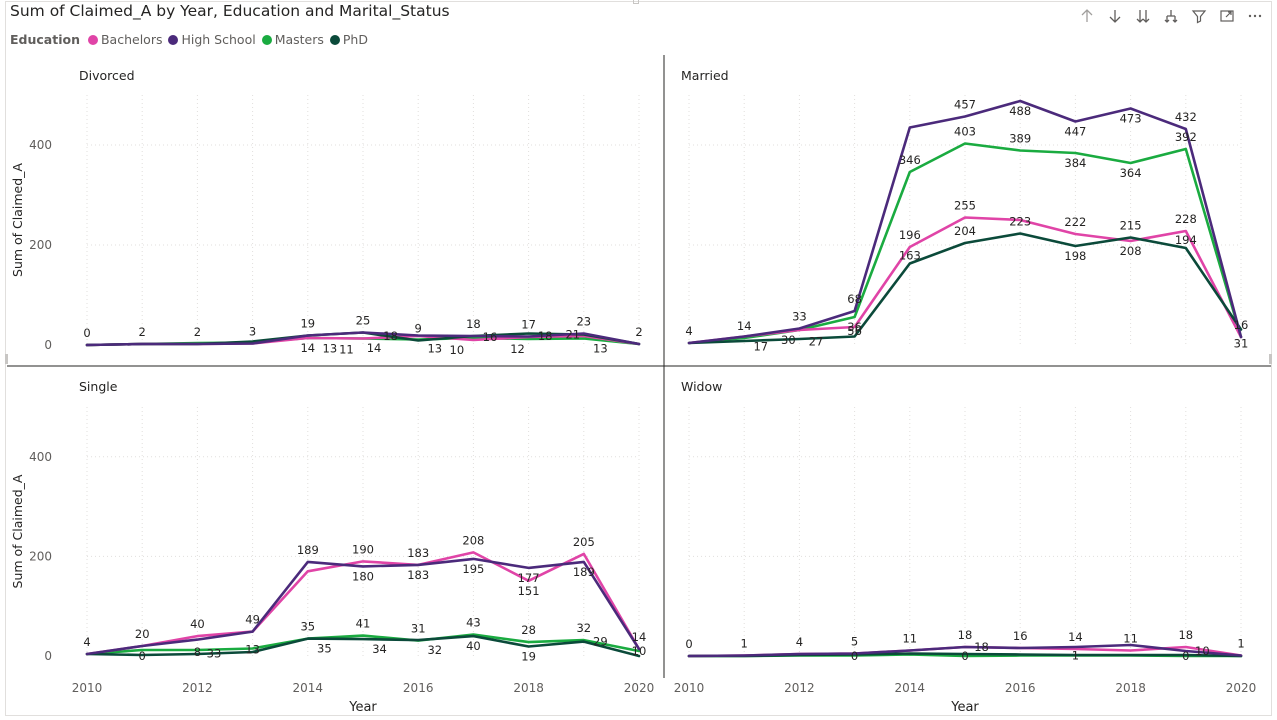  What do you see at coordinates (583, 628) in the screenshot?
I see `data-label-single-29: 32` at bounding box center [583, 628].